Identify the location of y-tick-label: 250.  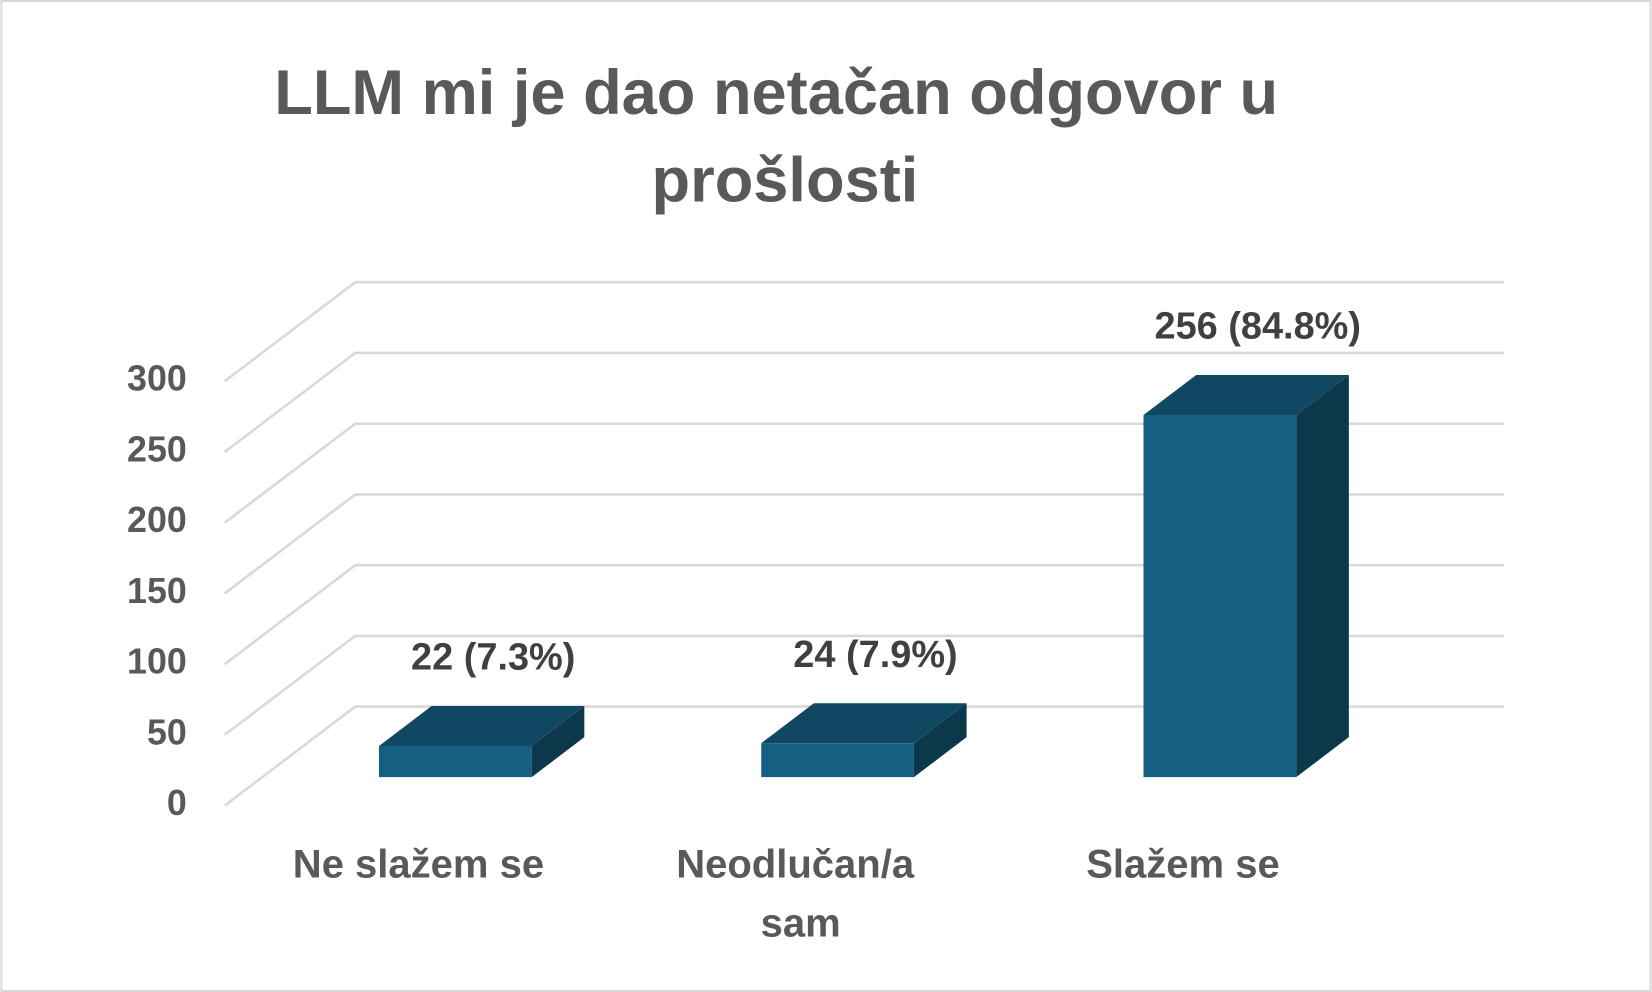
(157, 449).